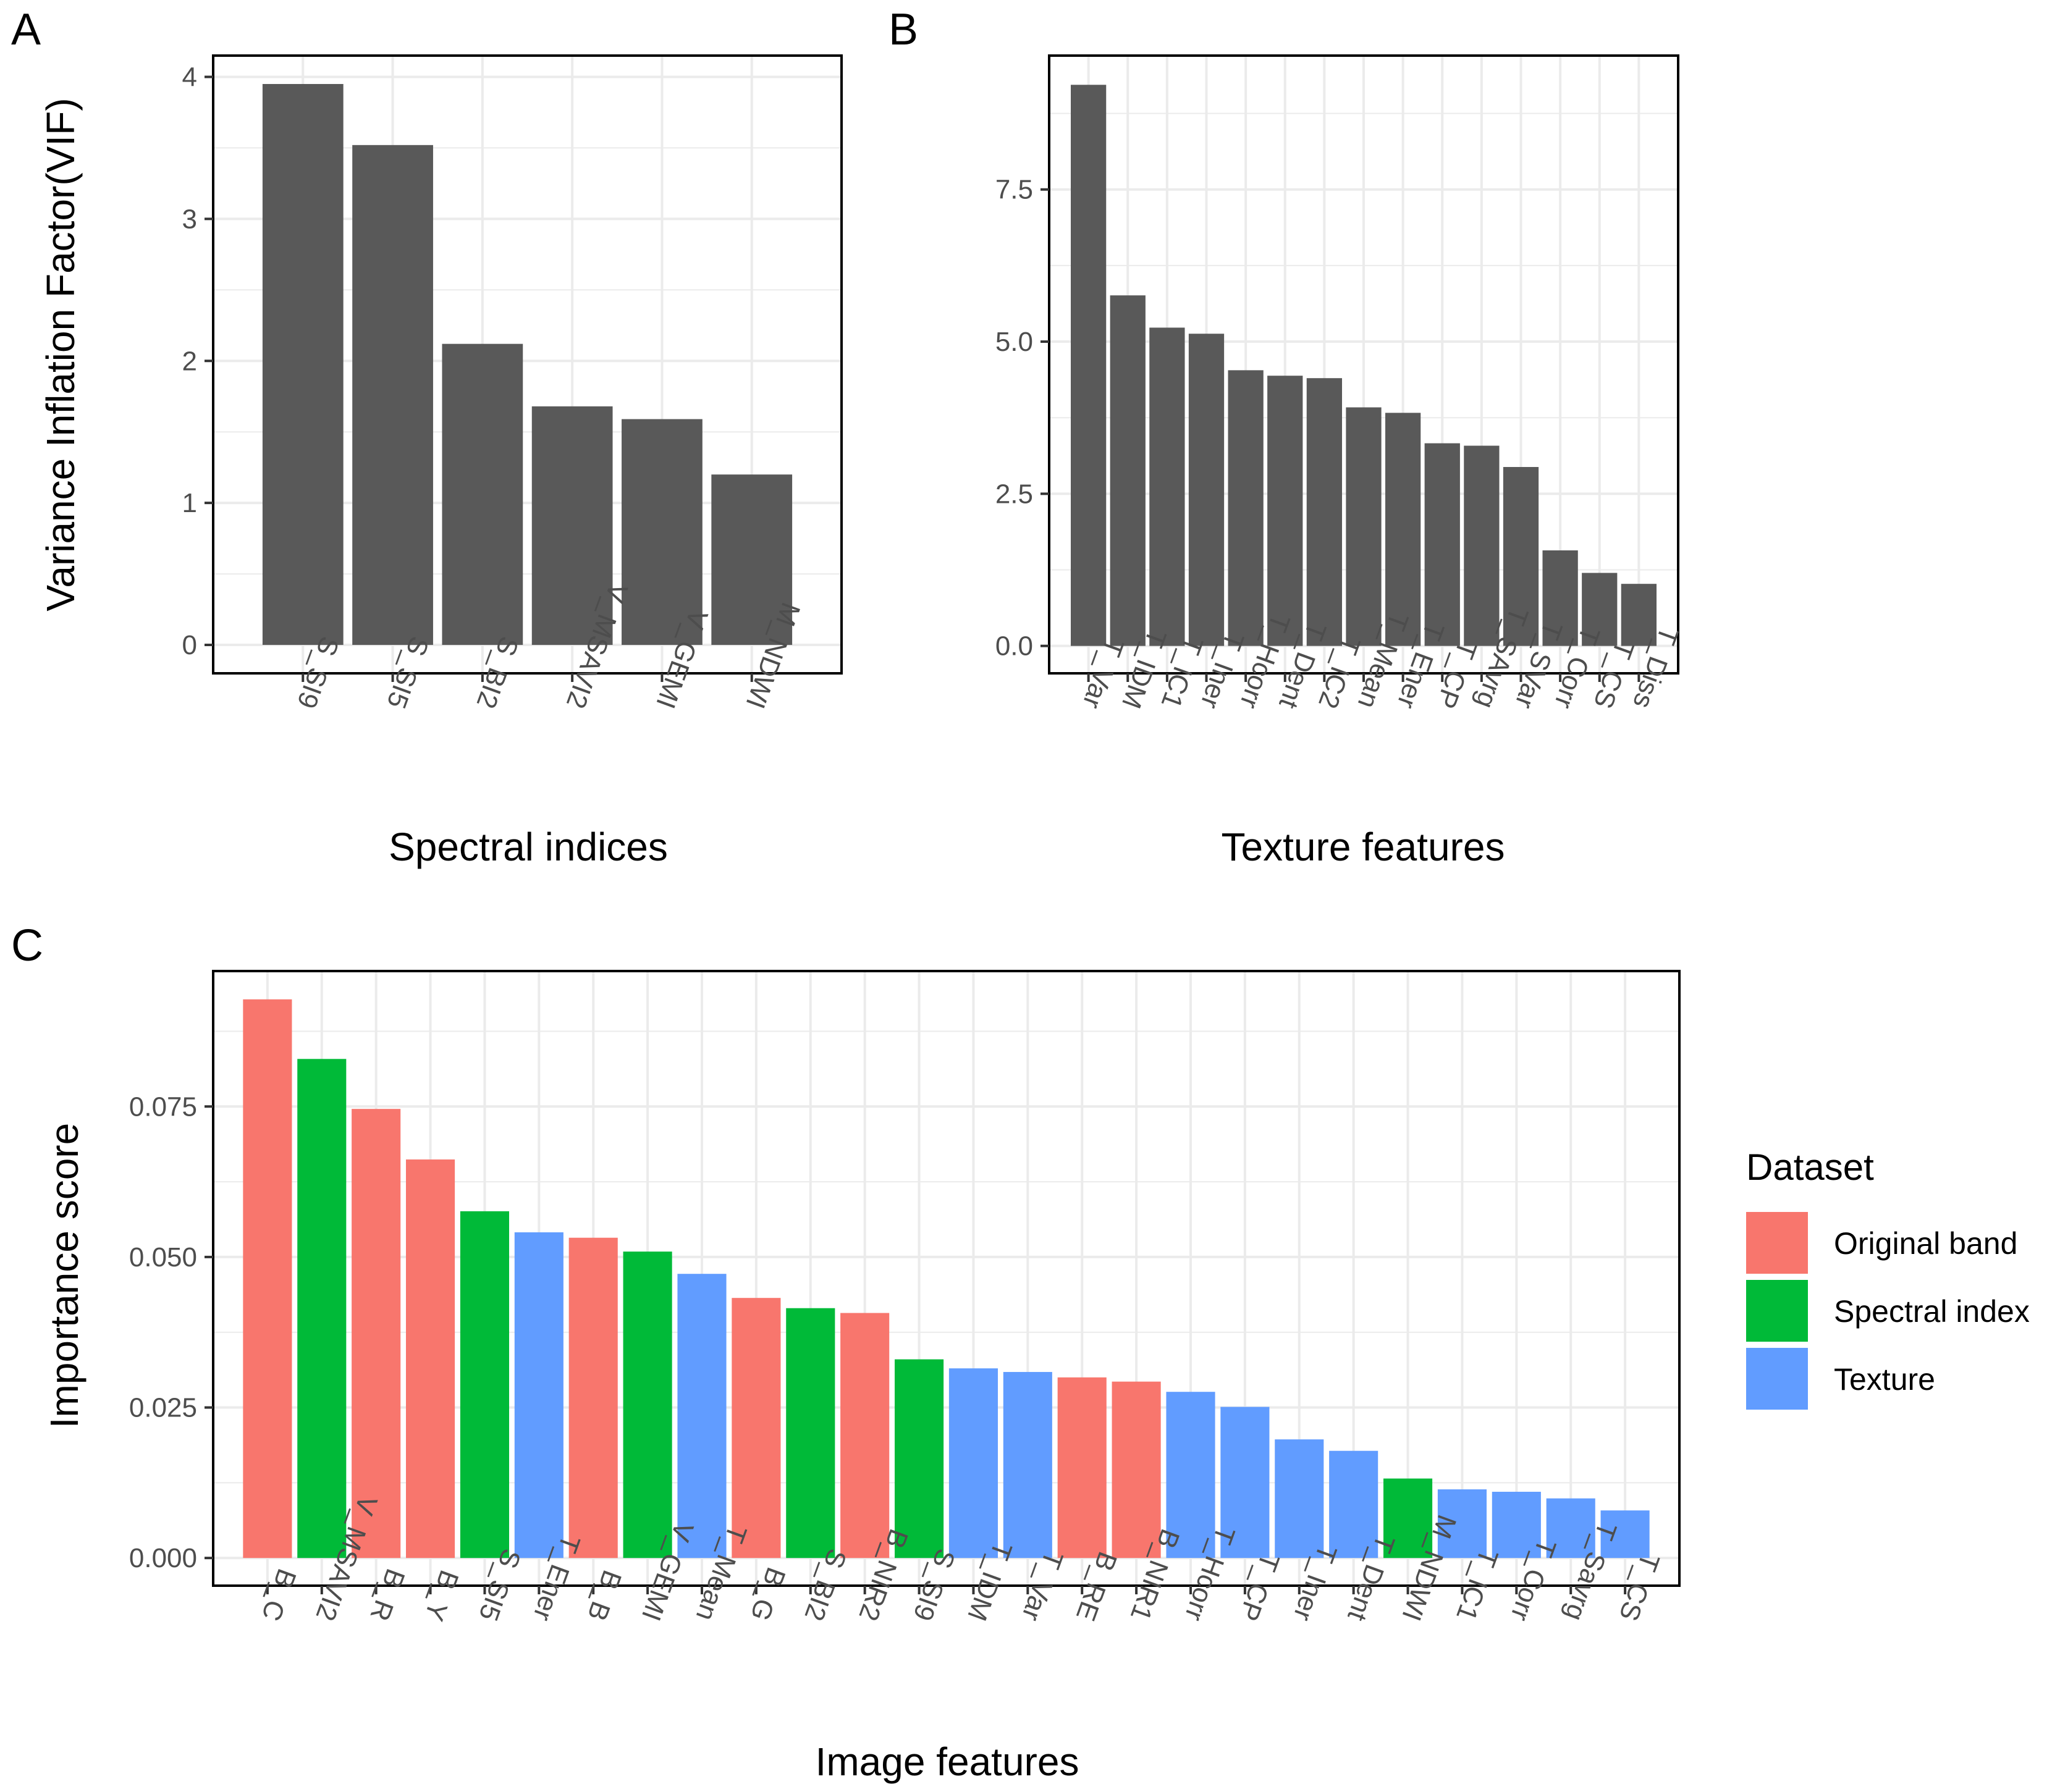 The width and height of the screenshot is (2060, 1792). Describe the element at coordinates (702, 1416) in the screenshot. I see `chart-c-bar-t-mean` at that location.